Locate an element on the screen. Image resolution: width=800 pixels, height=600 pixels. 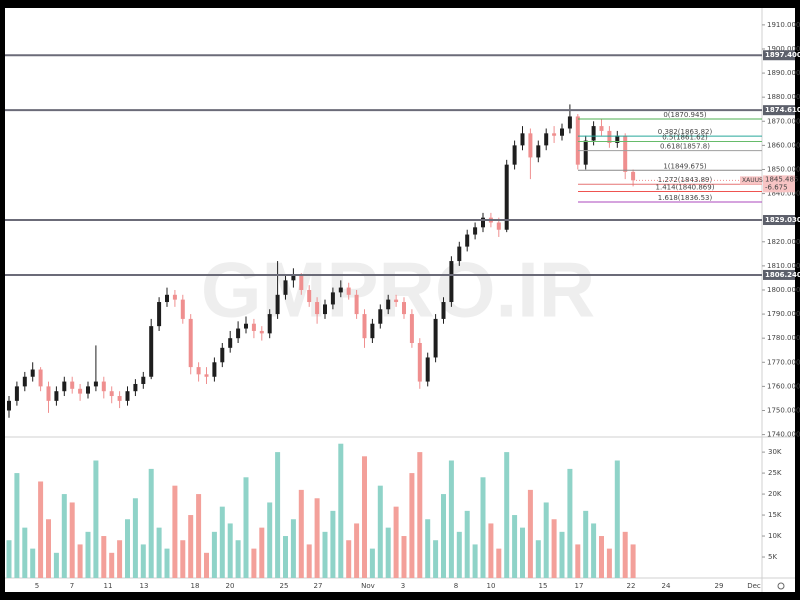
price-tag is located at coordinates (779, 184).